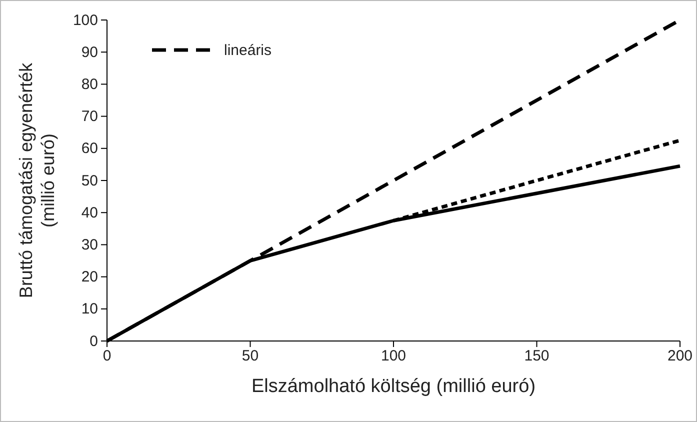  What do you see at coordinates (89, 309) in the screenshot?
I see `y-tick-label: 10` at bounding box center [89, 309].